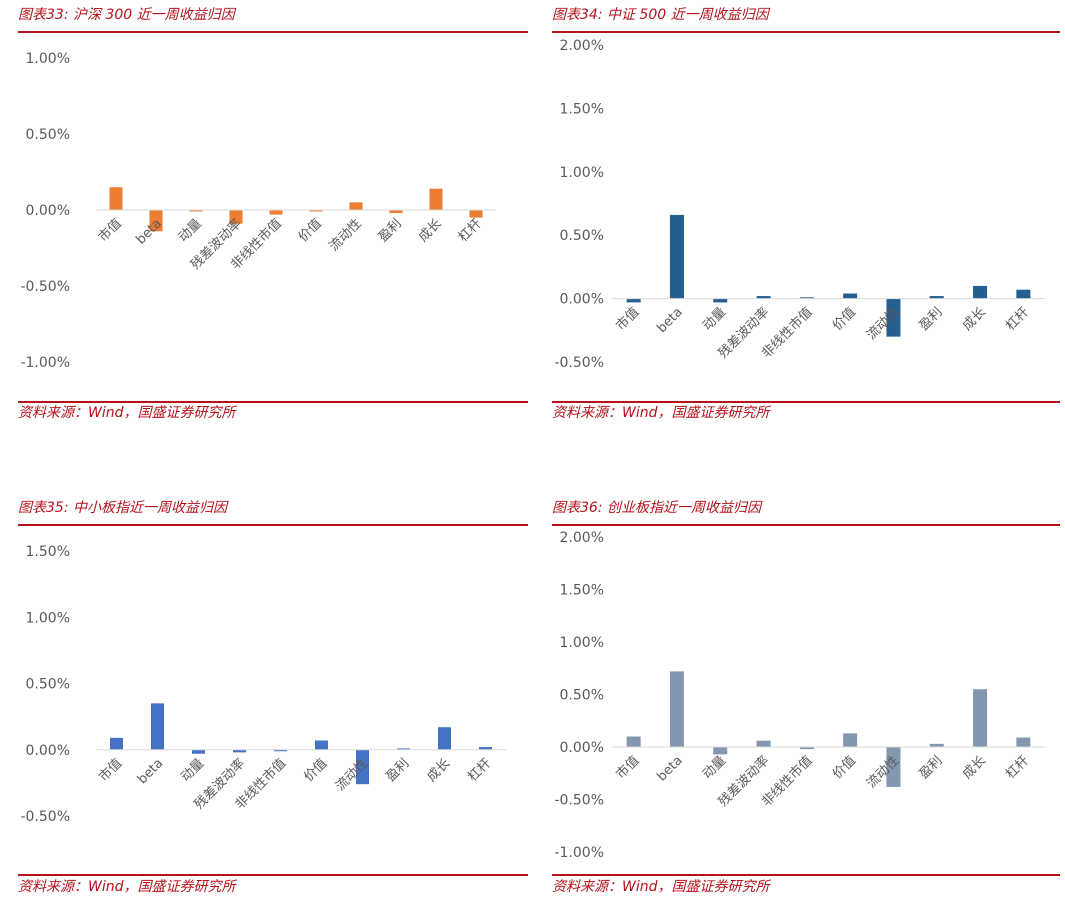  What do you see at coordinates (150, 771) in the screenshot?
I see `x-tick-label: beta` at bounding box center [150, 771].